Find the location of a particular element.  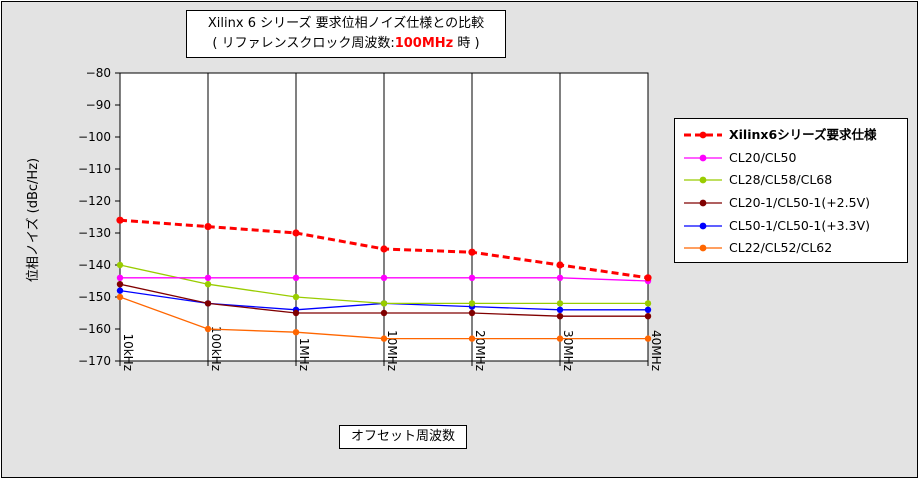

legend-item: CL22/CL52/CL62 is located at coordinates (791, 248).